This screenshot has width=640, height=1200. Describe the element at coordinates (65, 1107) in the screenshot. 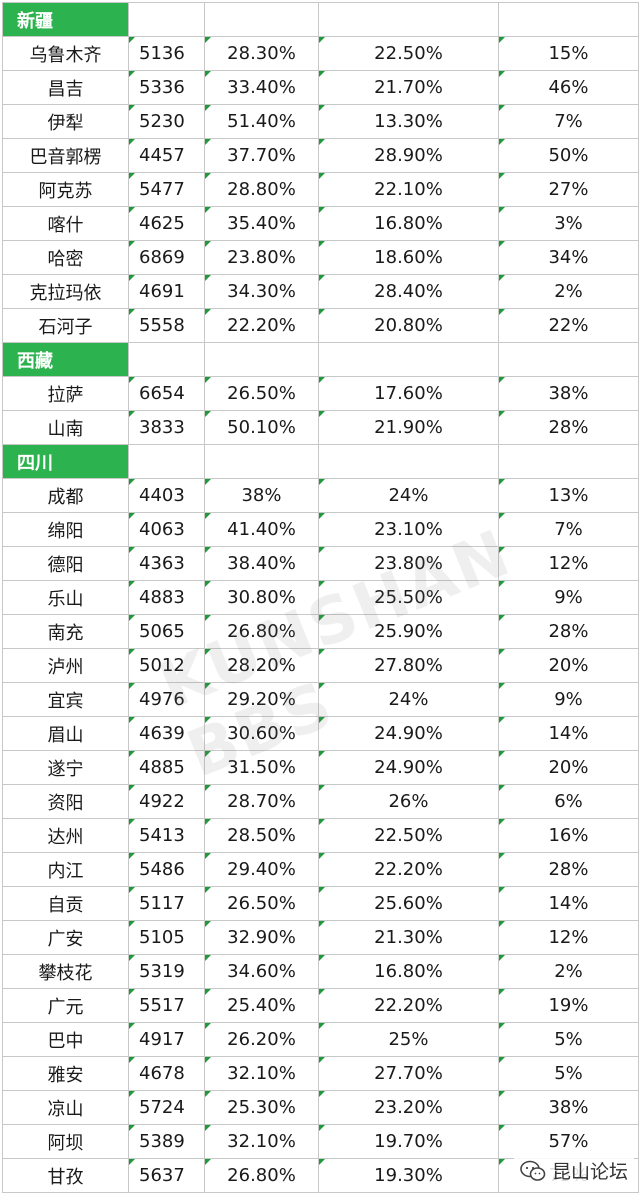

I see `city-cell: 凉山` at that location.